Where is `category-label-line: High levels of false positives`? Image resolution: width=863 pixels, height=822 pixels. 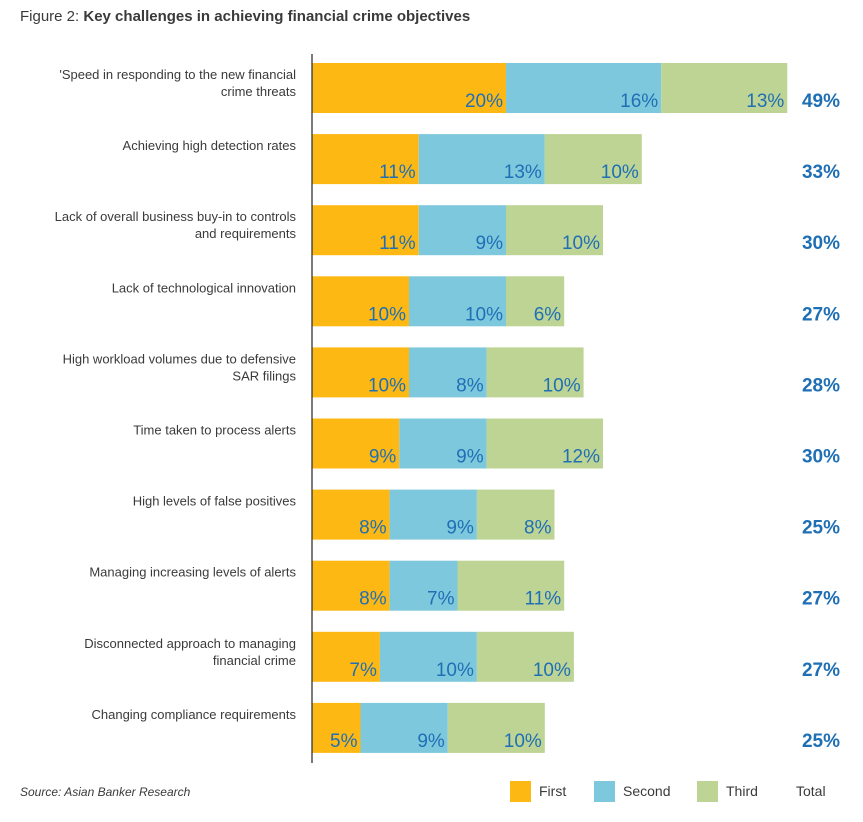
category-label-line: High levels of false positives is located at coordinates (215, 501).